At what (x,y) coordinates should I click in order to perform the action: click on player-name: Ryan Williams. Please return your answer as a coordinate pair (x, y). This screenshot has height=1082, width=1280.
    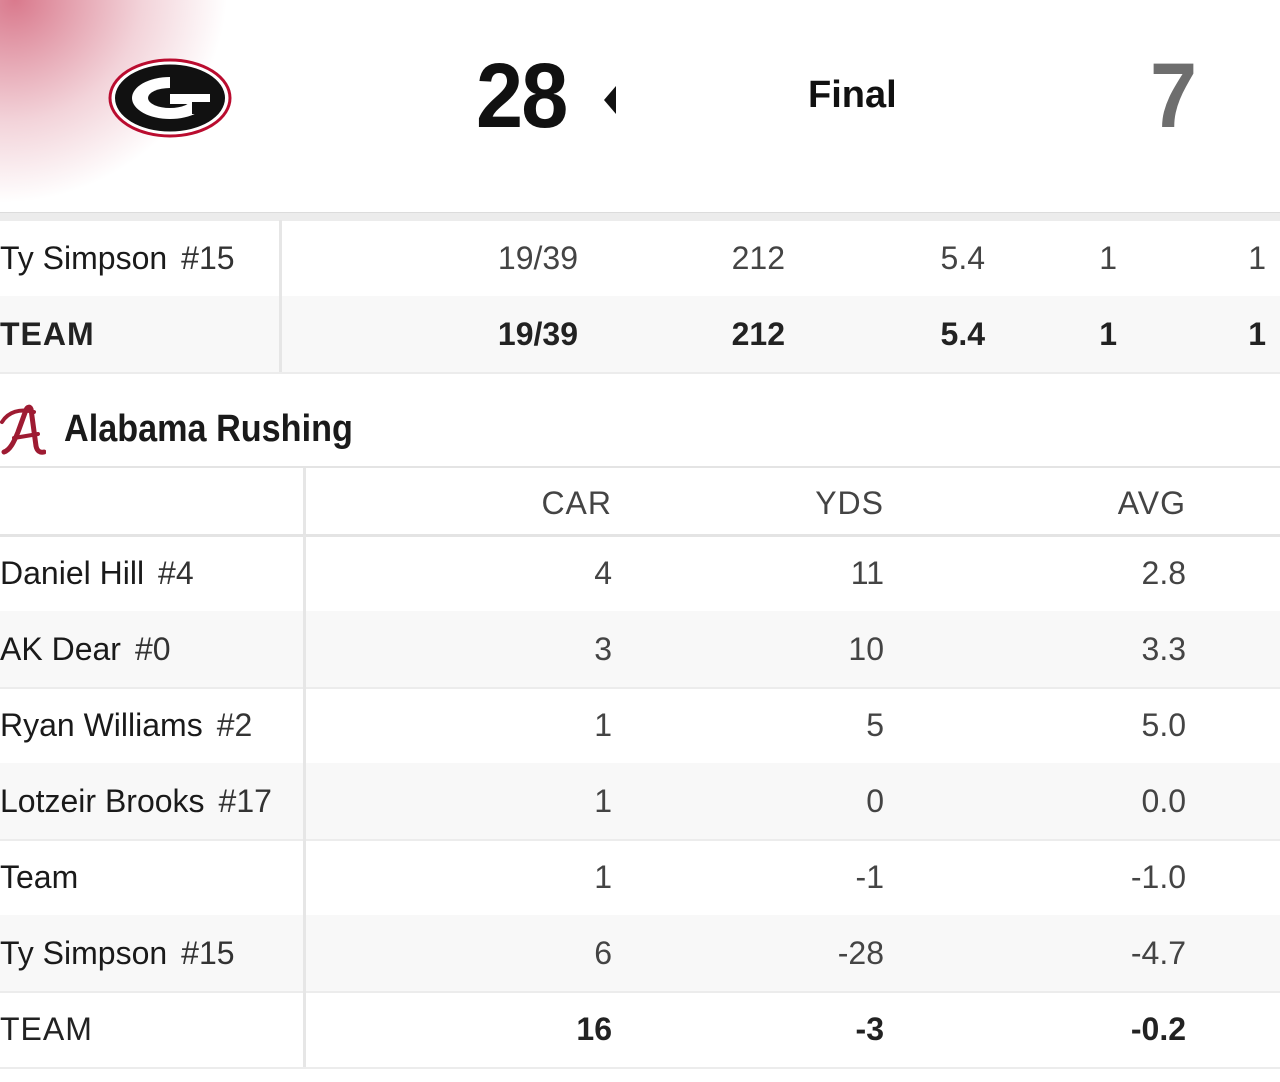
    Looking at the image, I should click on (101, 725).